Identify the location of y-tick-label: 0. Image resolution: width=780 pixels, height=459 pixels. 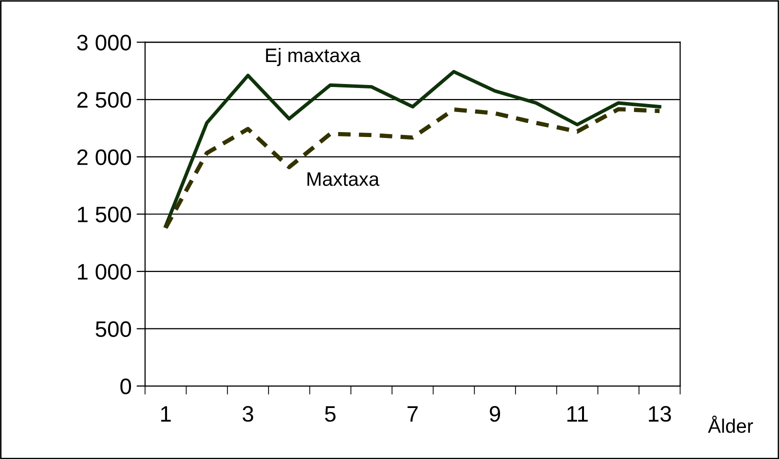
(126, 386).